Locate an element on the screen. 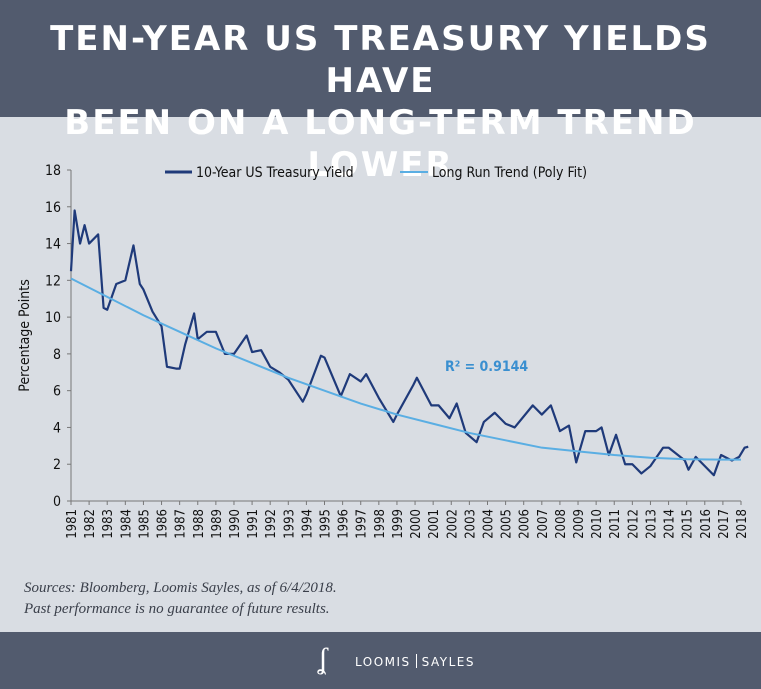 This screenshot has height=689, width=761. brand-right: SAYLES is located at coordinates (448, 662).